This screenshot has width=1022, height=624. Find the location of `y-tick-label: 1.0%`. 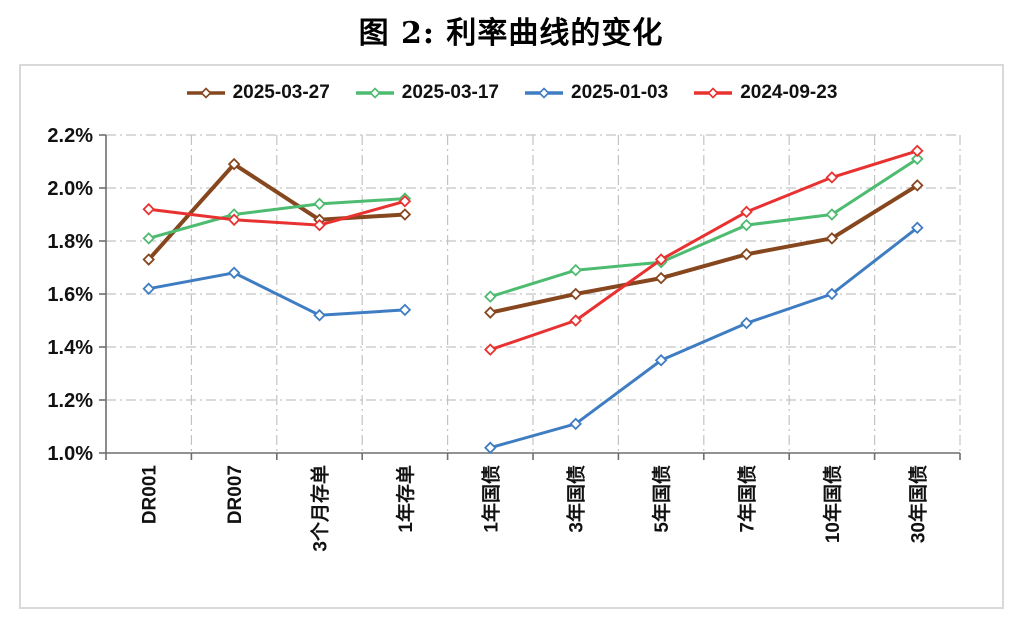

y-tick-label: 1.0% is located at coordinates (70, 454).